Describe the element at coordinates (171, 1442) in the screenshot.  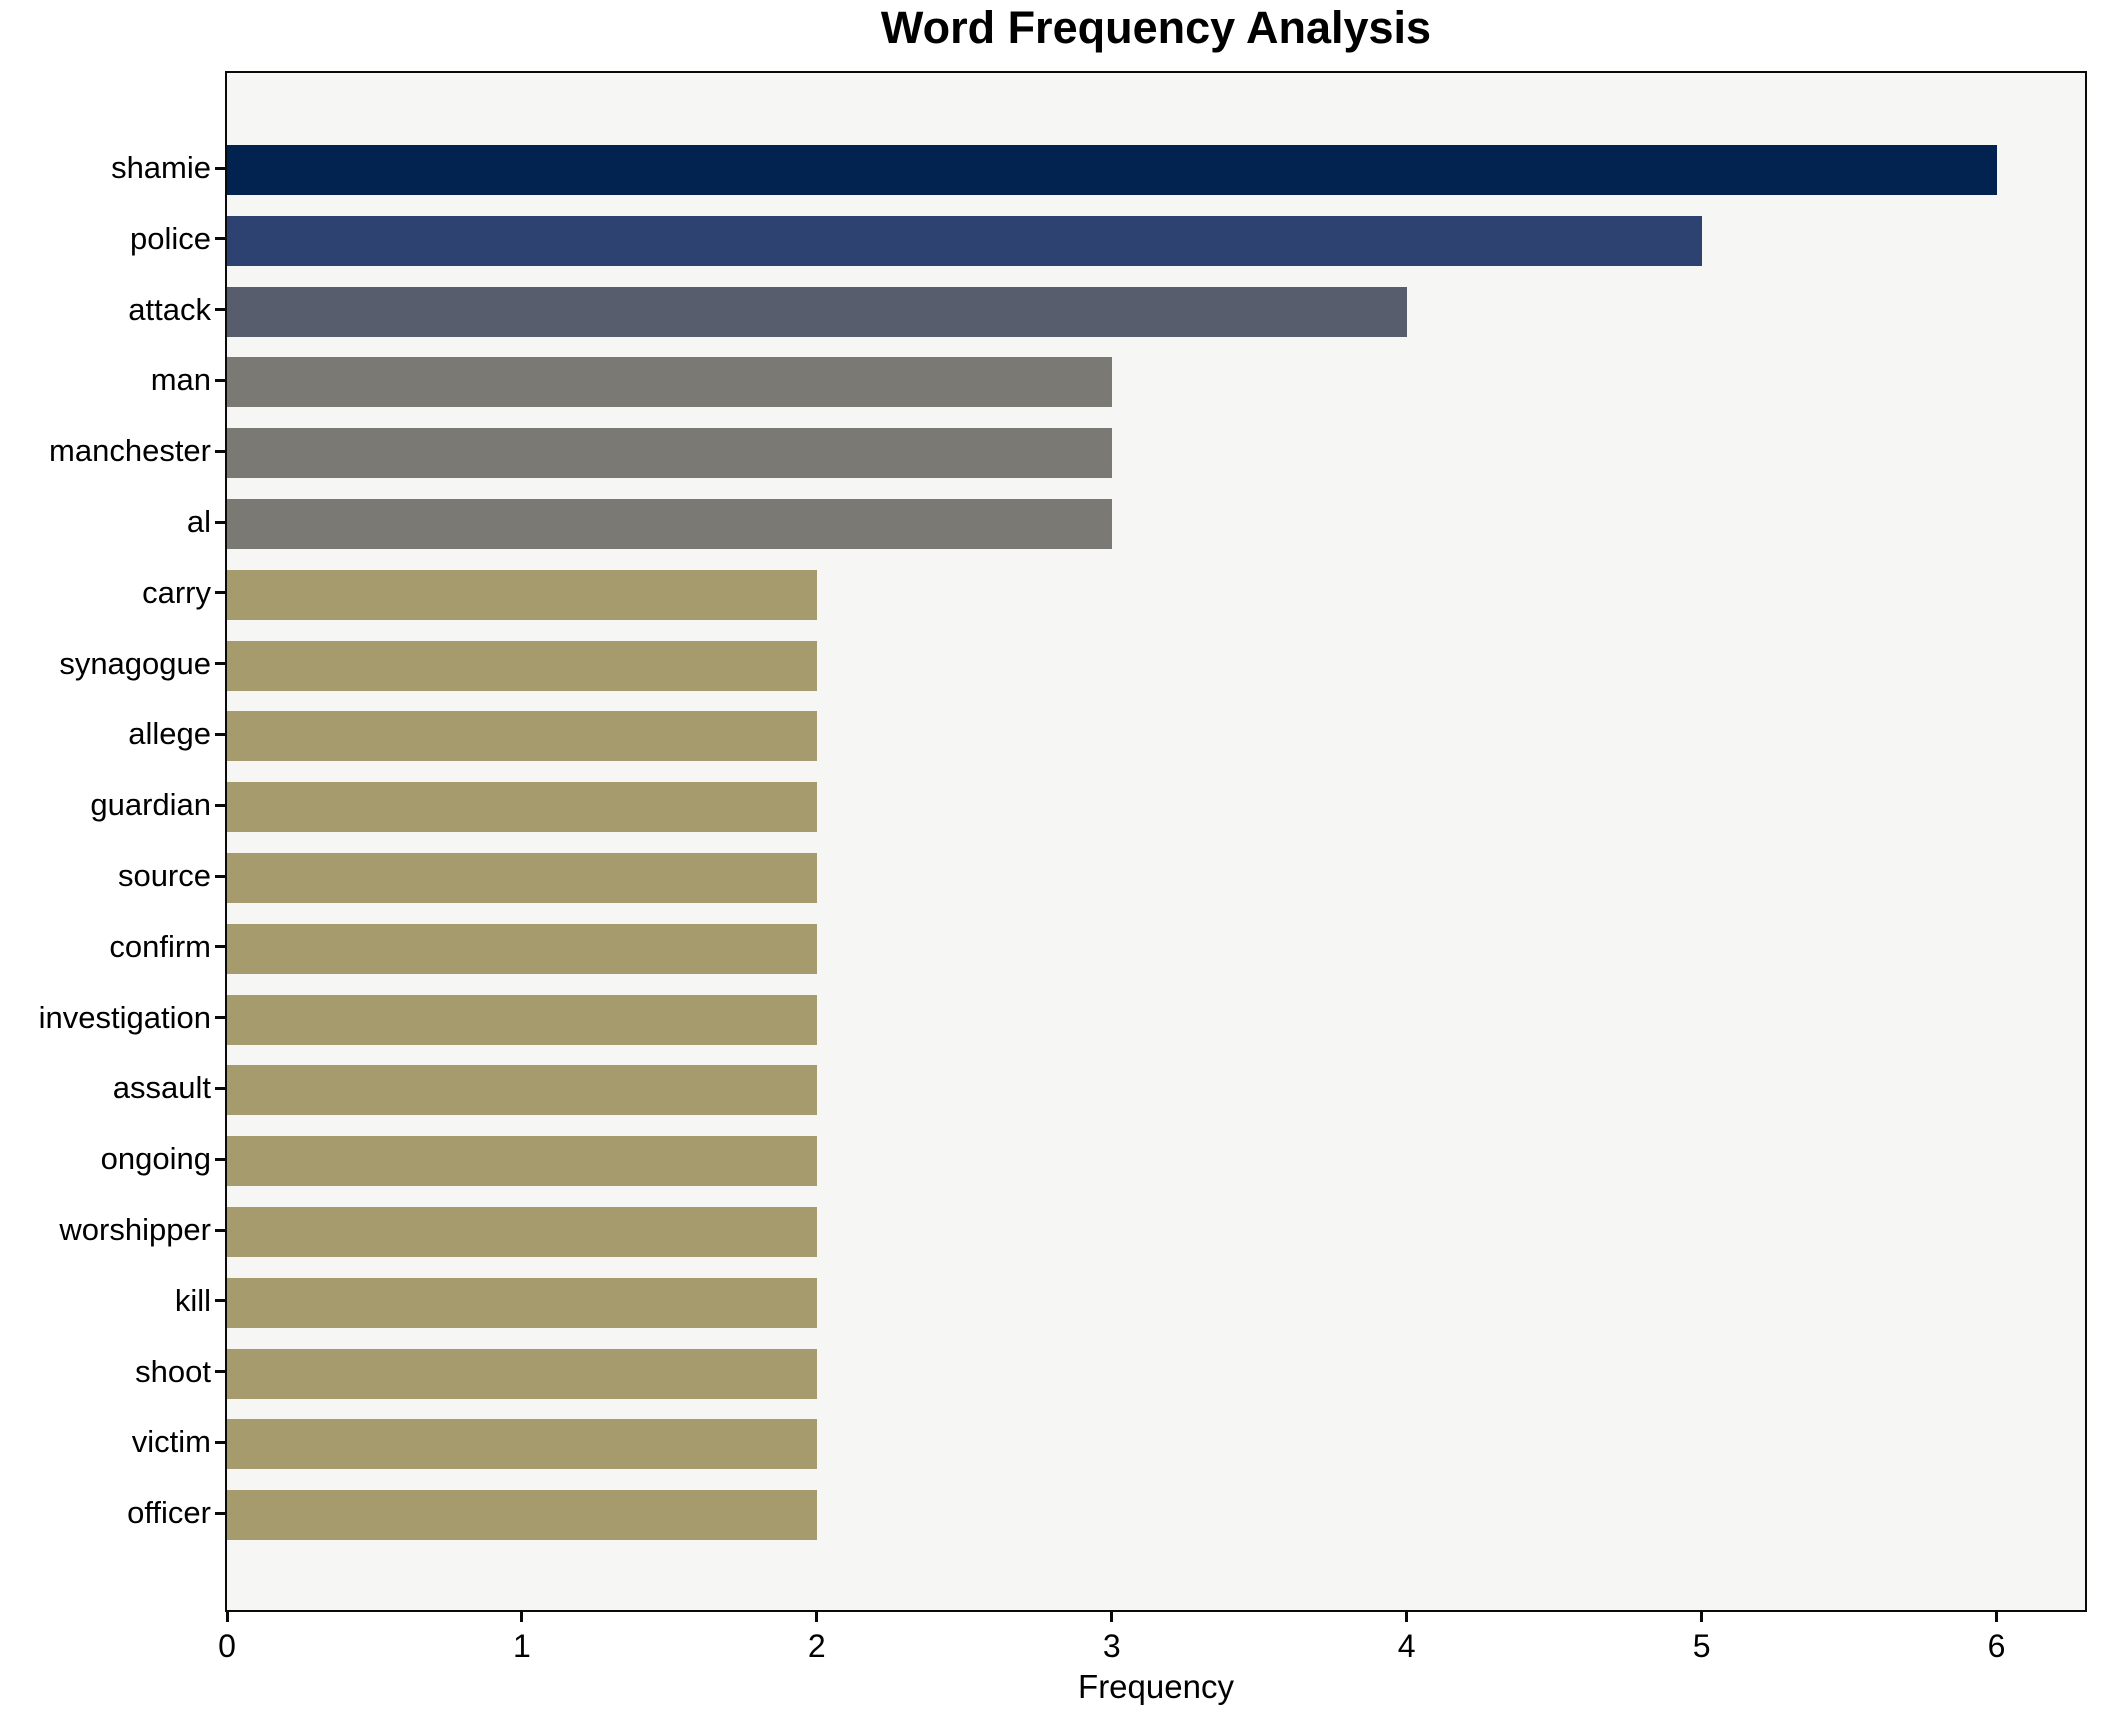
I see `y-tick-label-victim: victim` at that location.